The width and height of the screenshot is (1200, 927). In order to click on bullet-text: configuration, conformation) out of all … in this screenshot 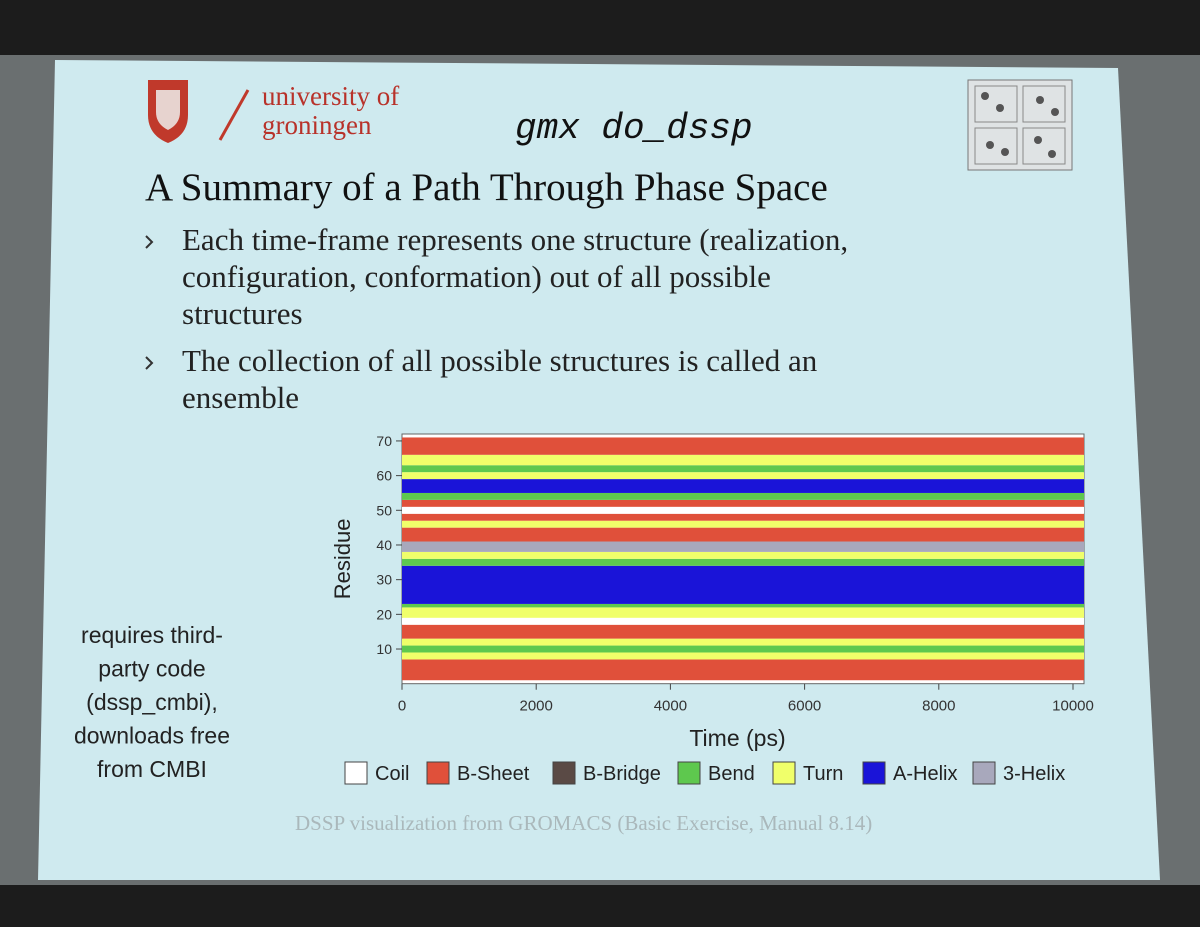, I will do `click(476, 276)`.